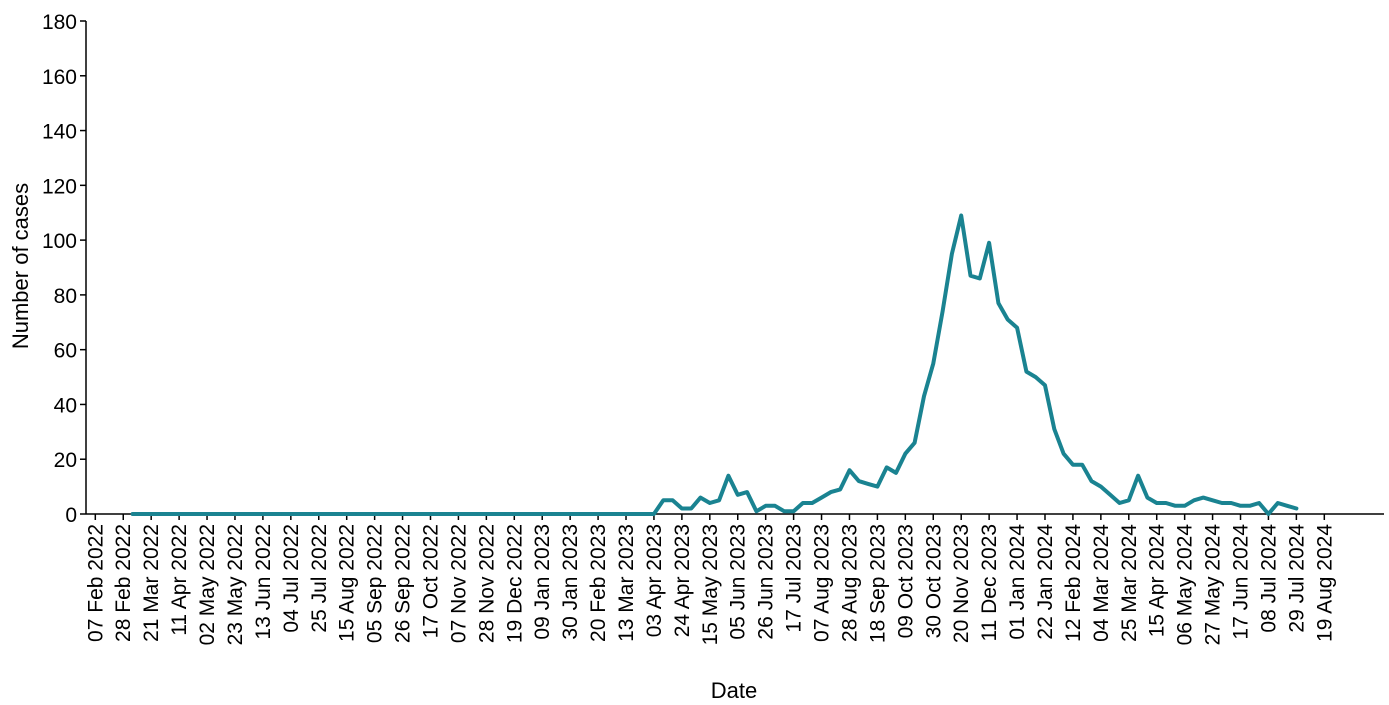  Describe the element at coordinates (59, 77) in the screenshot. I see `y-tick-label: 160` at that location.